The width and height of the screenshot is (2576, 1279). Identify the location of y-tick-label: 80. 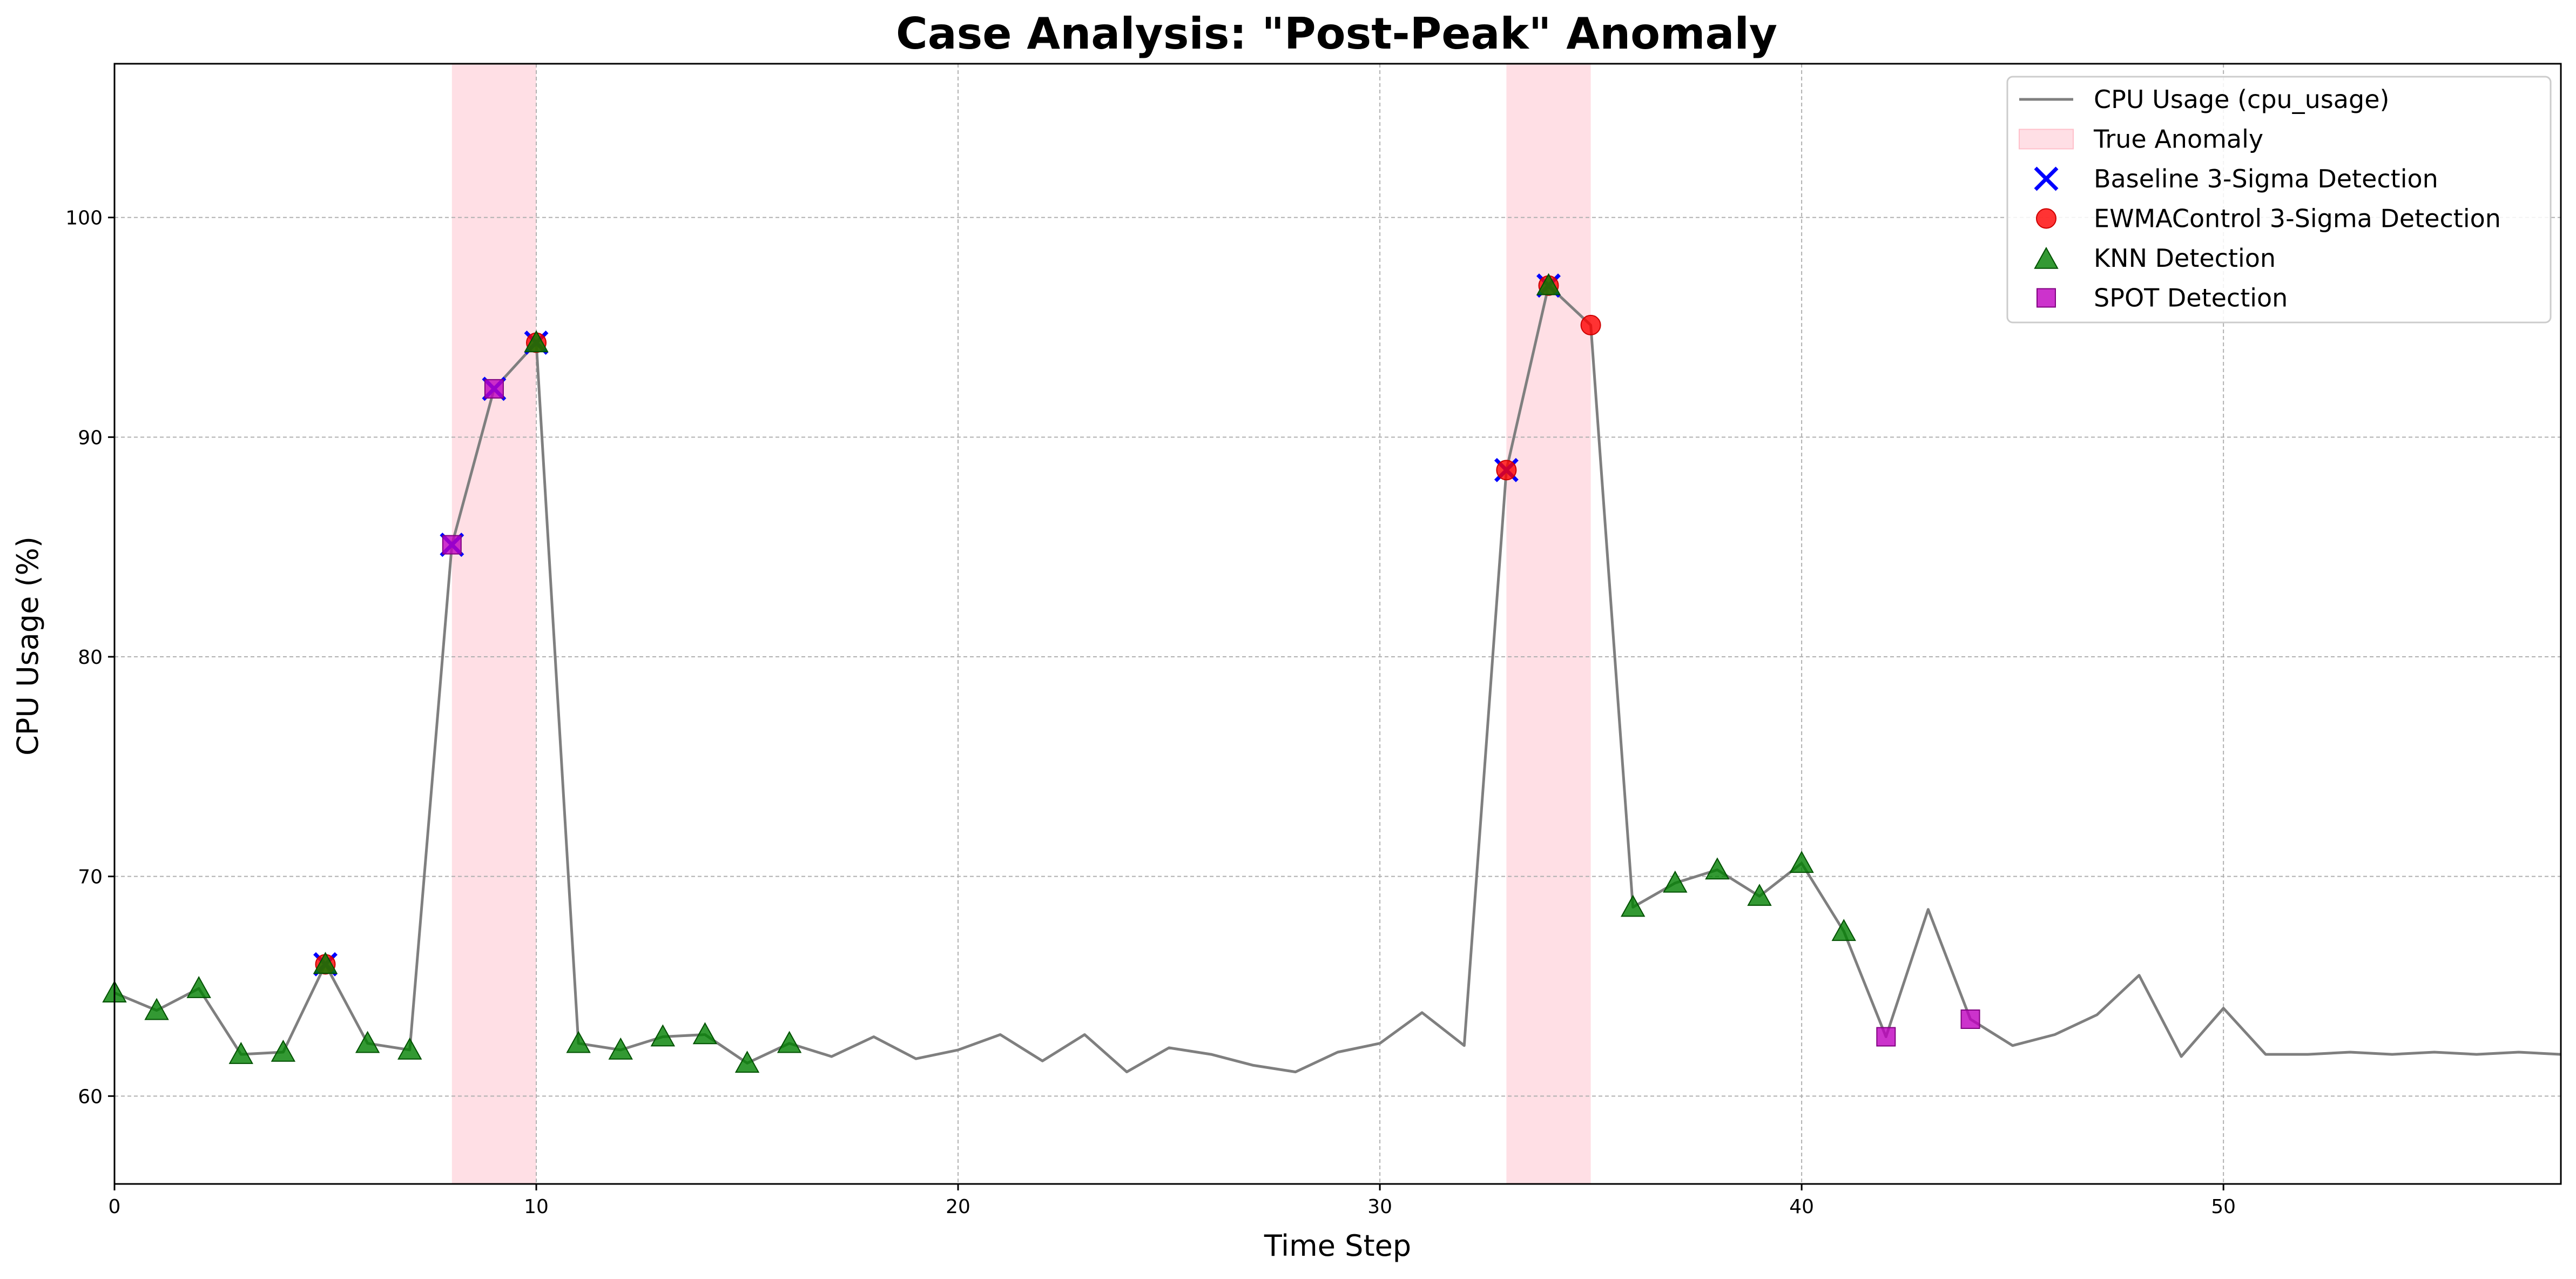
(90, 658).